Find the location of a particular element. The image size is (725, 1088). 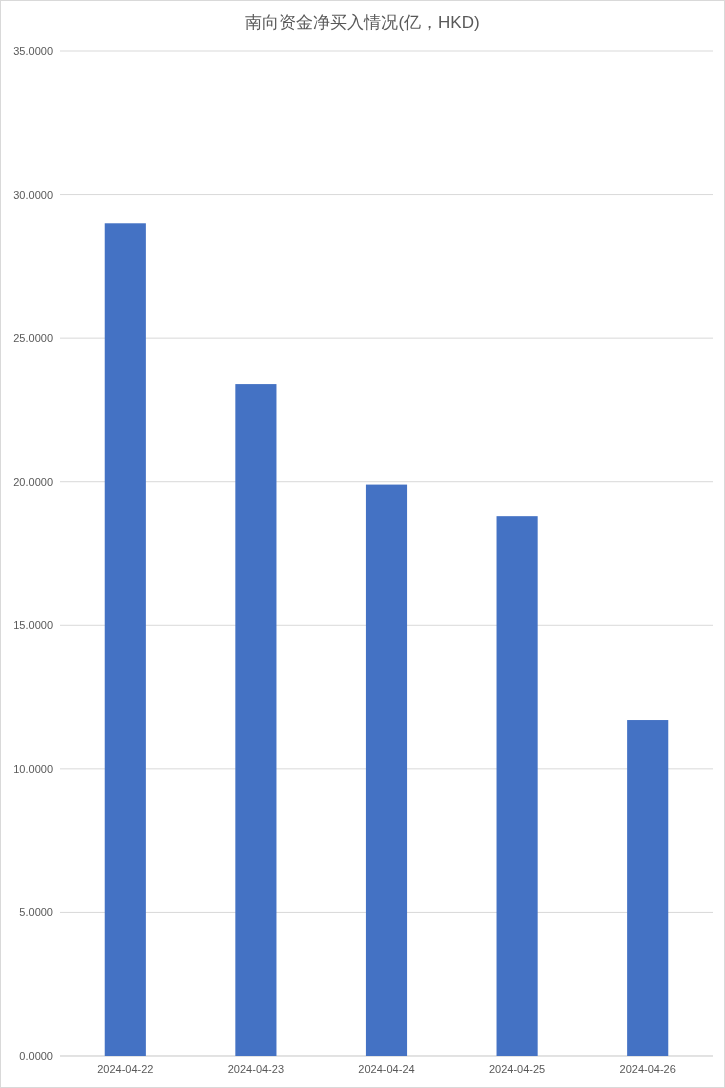

x-tick-label: 2024-04-23 is located at coordinates (256, 1069).